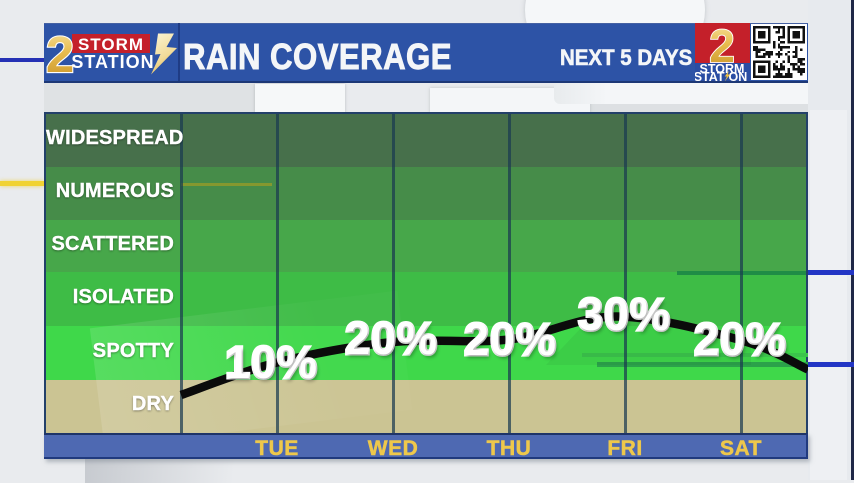  I want to click on svg-text: STATION, so click(112, 62).